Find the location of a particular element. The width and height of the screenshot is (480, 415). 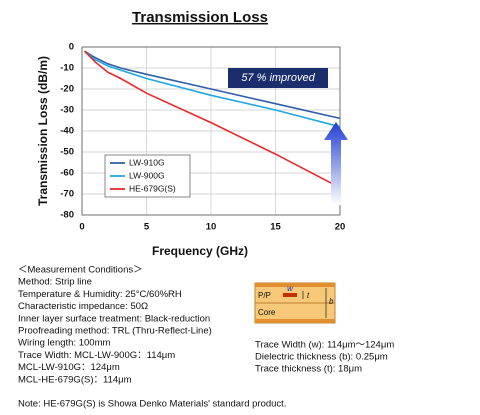

condition-line: ＜Measurement Conditions＞ is located at coordinates (80, 270).